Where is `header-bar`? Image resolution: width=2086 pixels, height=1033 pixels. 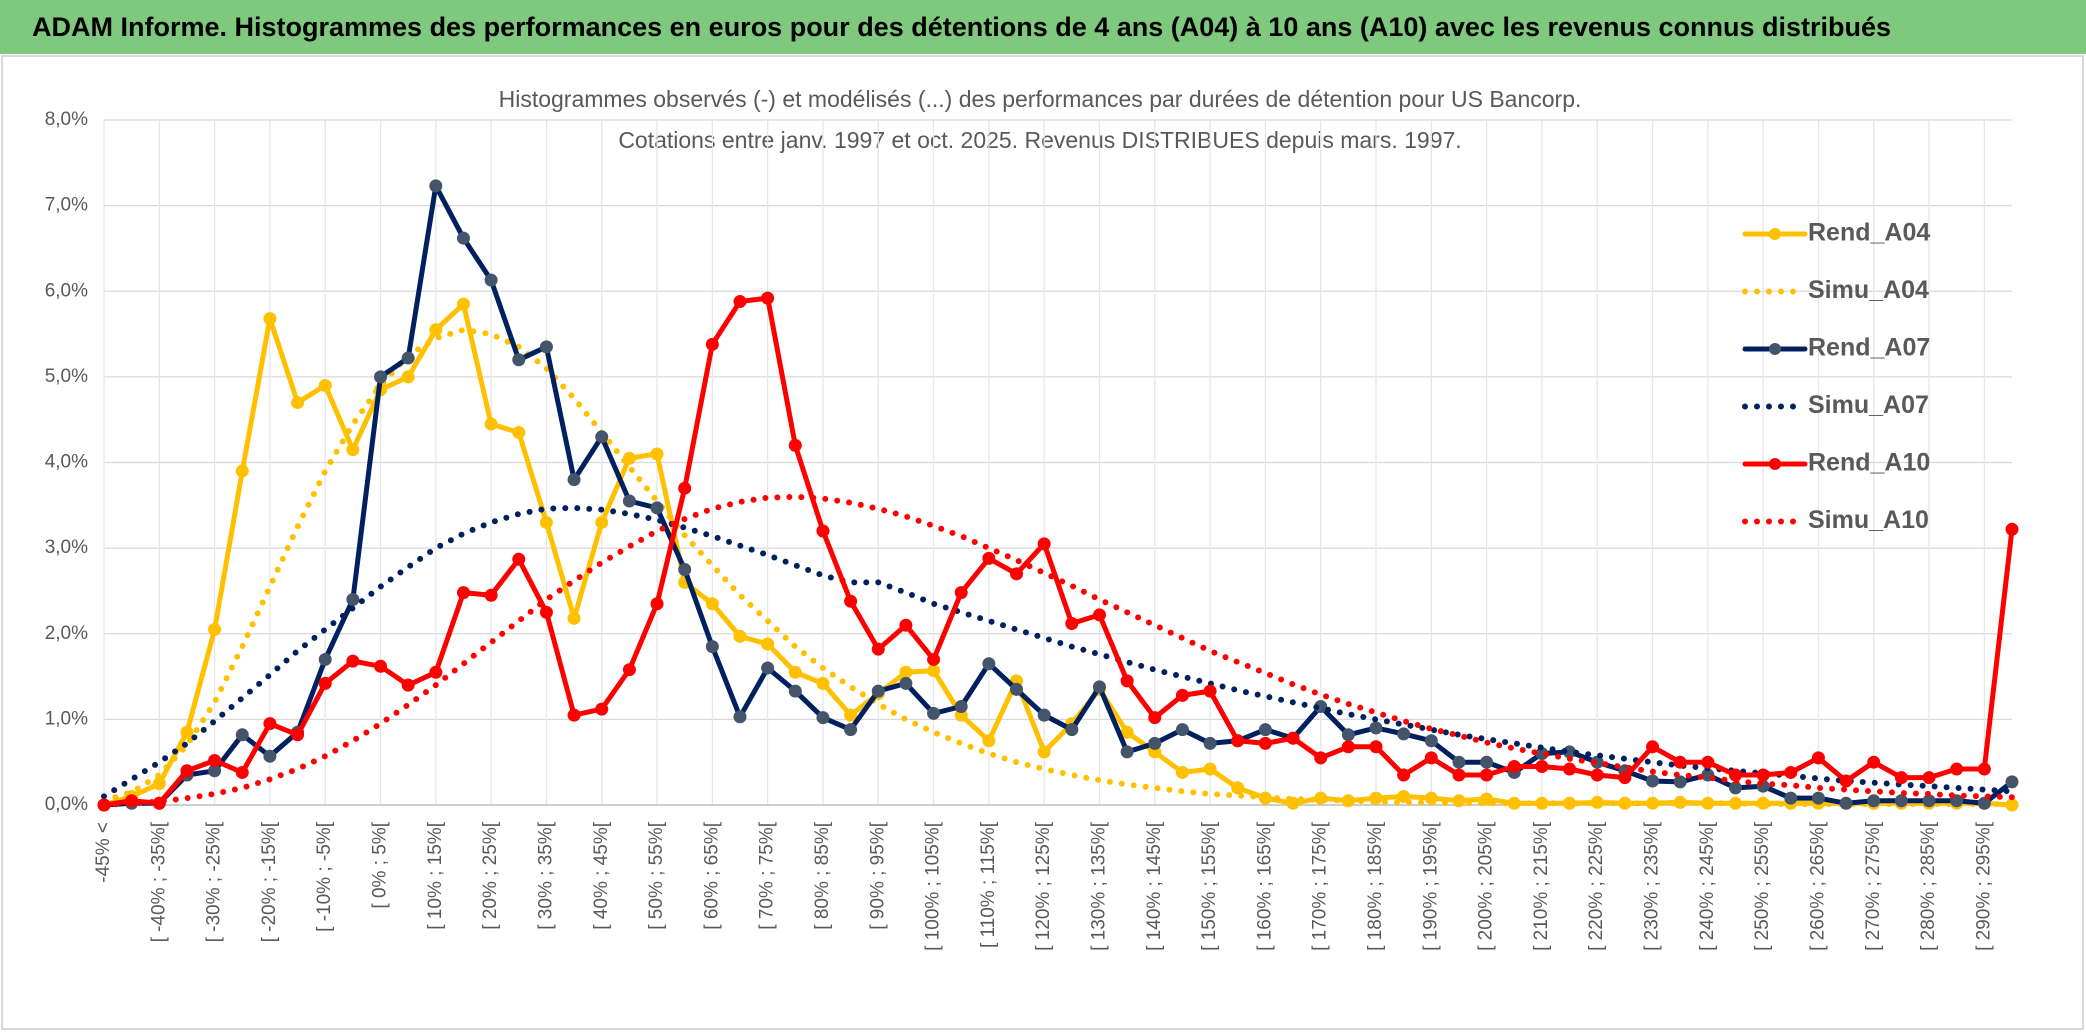 header-bar is located at coordinates (1043, 27).